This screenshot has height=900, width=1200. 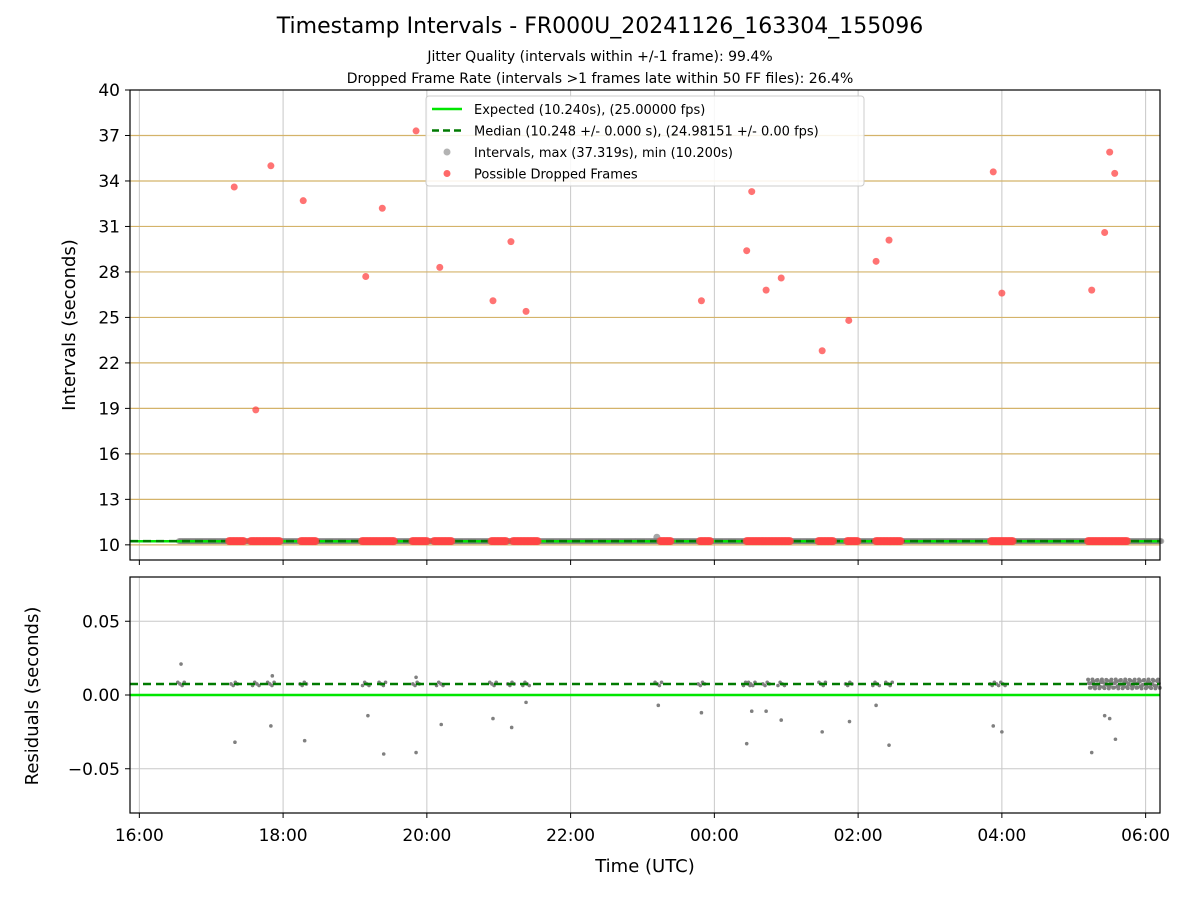 I want to click on time-x-tick-label: 22:00, so click(x=570, y=836).